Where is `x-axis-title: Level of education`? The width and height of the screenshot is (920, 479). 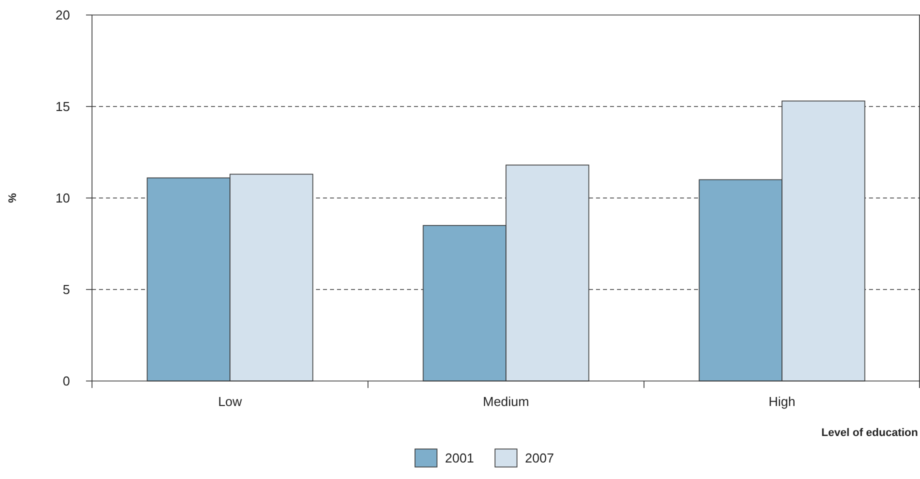
x-axis-title: Level of education is located at coordinates (869, 433).